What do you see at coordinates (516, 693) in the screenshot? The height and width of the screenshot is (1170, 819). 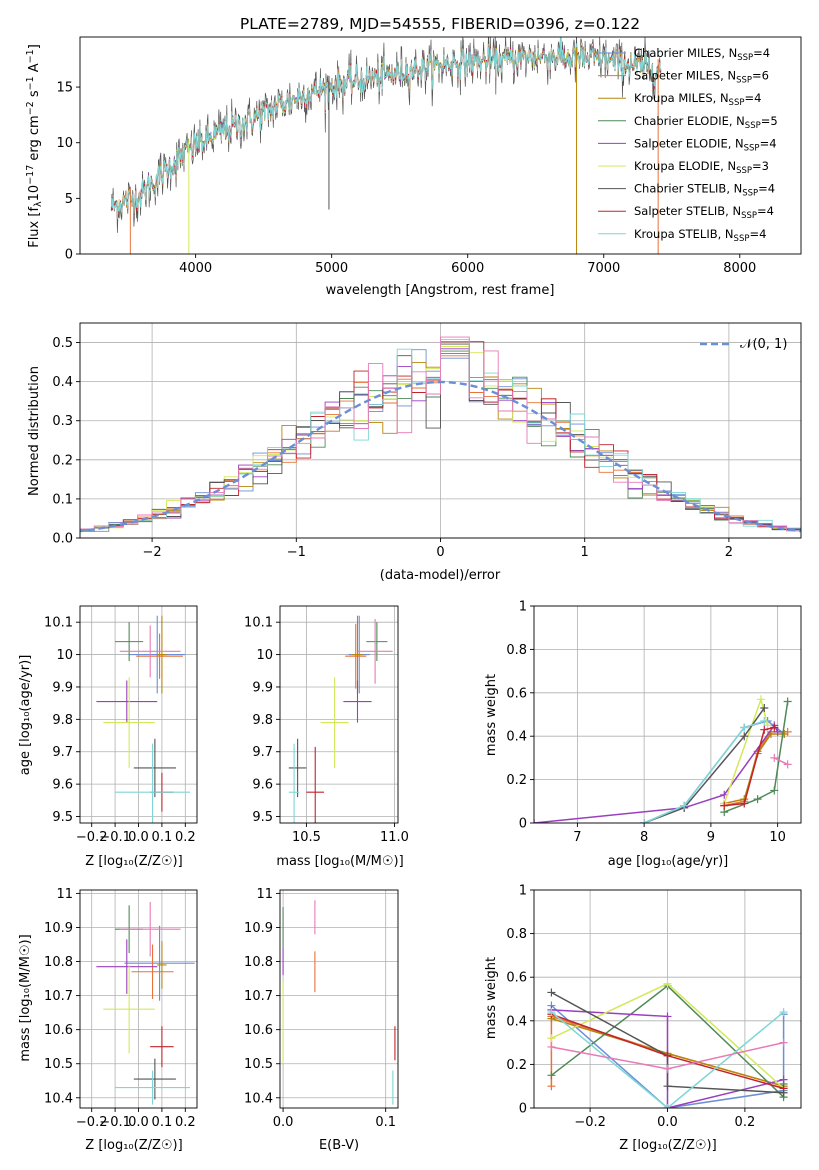 I see `y-tick-label: 0.6` at bounding box center [516, 693].